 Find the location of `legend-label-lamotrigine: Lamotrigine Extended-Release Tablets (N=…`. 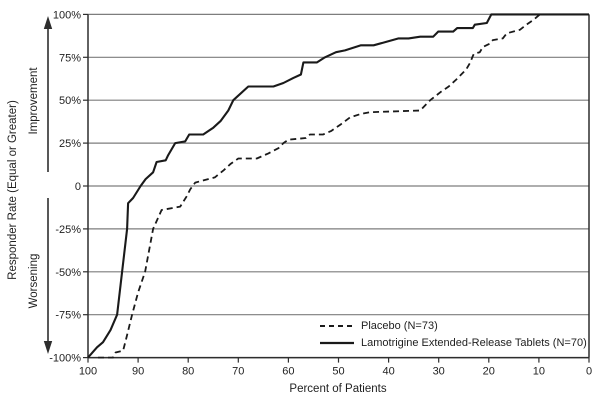

legend-label-lamotrigine: Lamotrigine Extended-Release Tablets (N=… is located at coordinates (474, 343).